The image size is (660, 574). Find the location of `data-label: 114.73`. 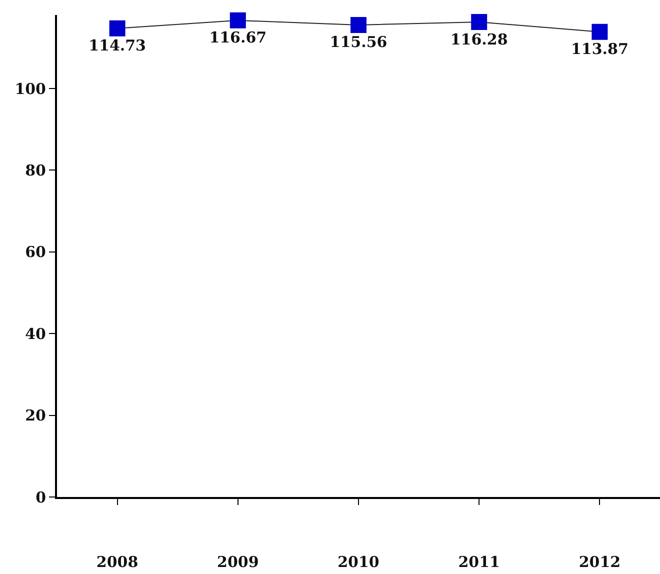

data-label: 114.73 is located at coordinates (117, 45).